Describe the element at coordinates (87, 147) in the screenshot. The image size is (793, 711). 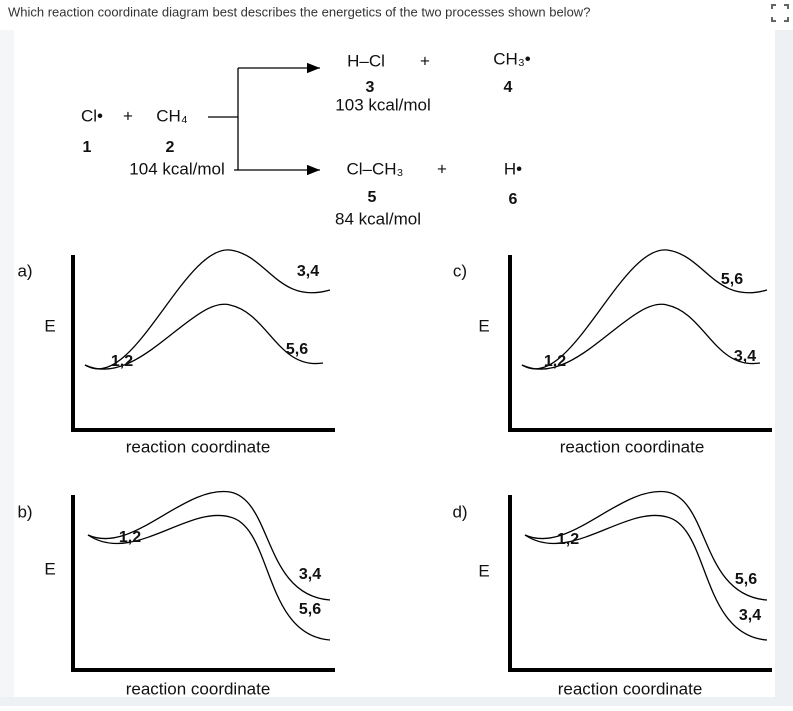
I see `species-number: 1` at that location.